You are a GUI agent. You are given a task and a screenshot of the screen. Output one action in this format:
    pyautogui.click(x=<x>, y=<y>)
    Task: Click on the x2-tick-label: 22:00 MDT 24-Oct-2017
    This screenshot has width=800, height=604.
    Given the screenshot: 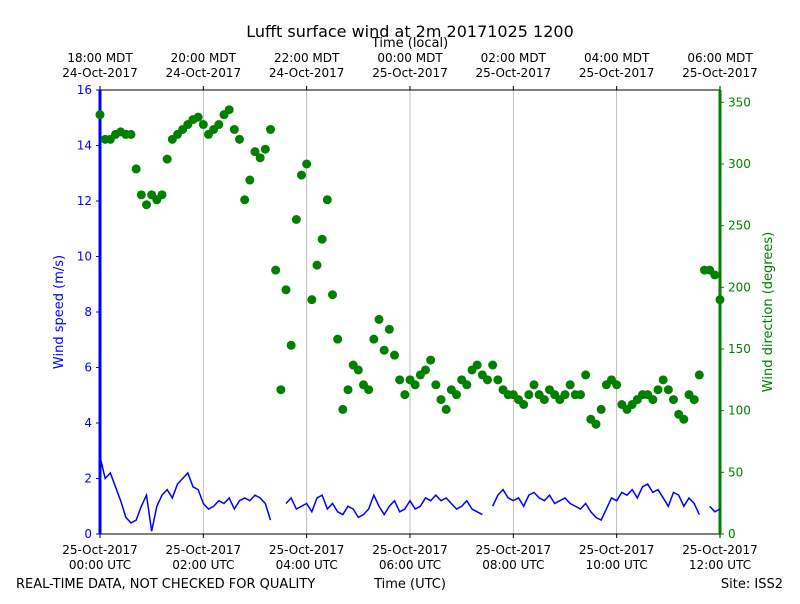 What is the action you would take?
    pyautogui.click(x=307, y=65)
    